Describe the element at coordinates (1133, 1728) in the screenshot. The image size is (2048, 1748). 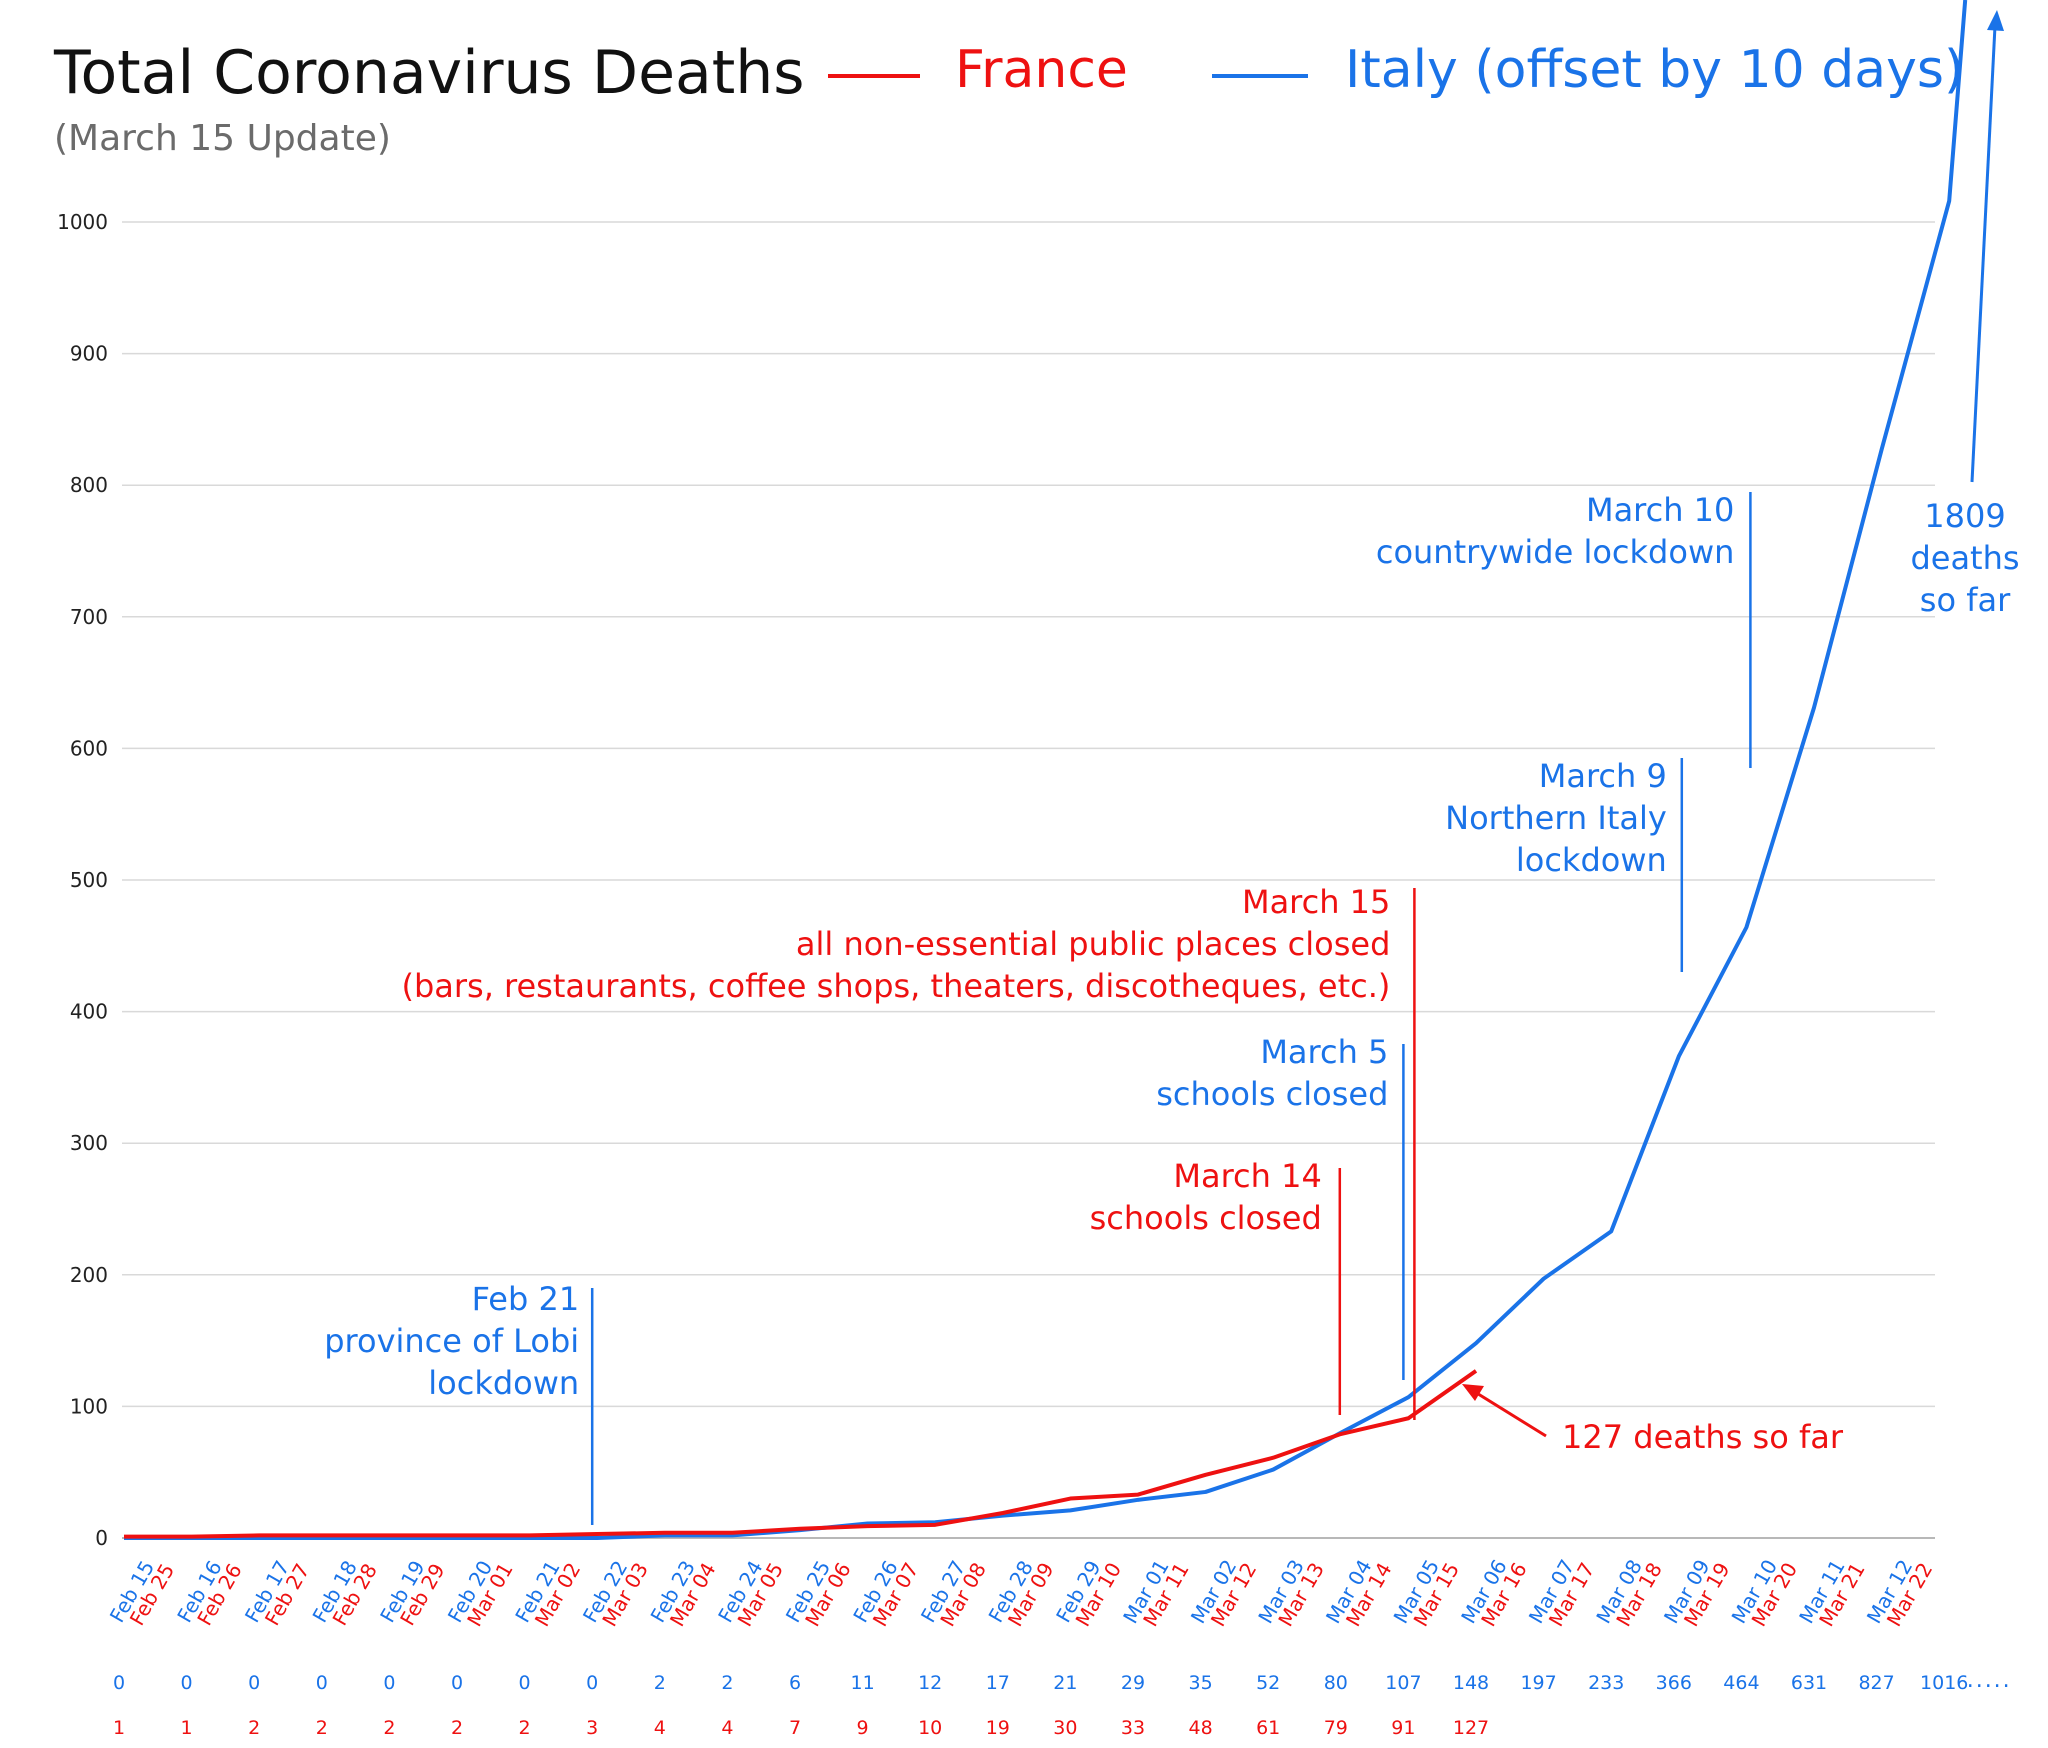
I see `data-label-france: 33` at that location.